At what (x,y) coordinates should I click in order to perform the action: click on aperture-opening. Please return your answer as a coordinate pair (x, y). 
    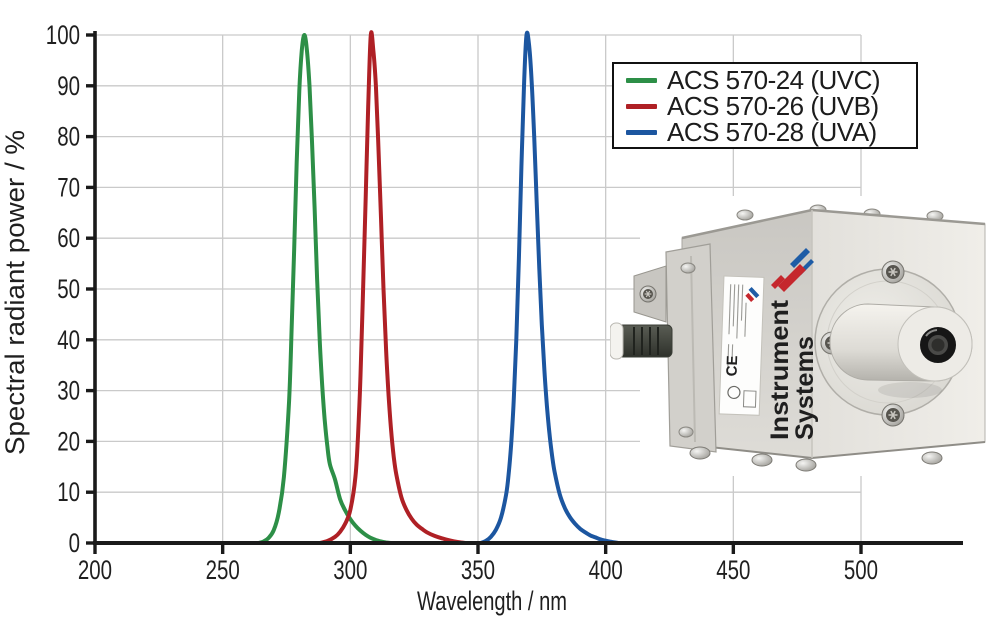
    Looking at the image, I should click on (938, 345).